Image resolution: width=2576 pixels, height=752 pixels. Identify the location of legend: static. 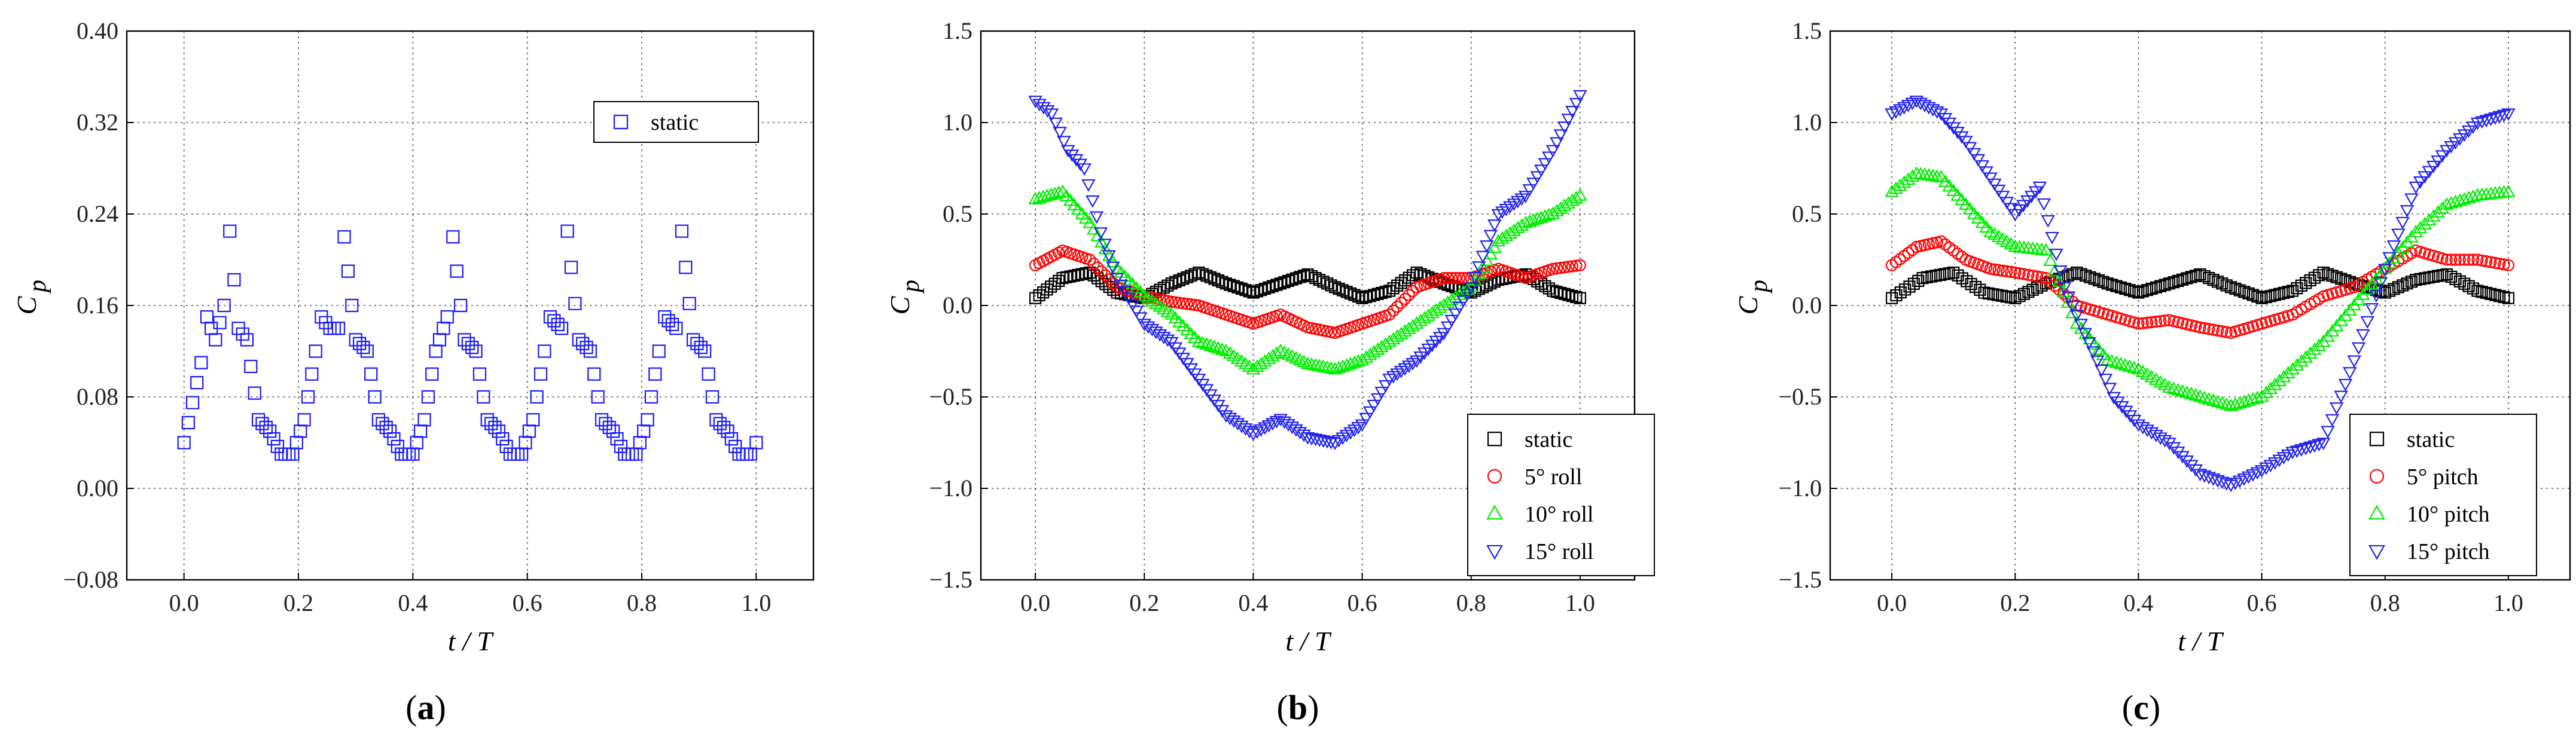
(676, 122).